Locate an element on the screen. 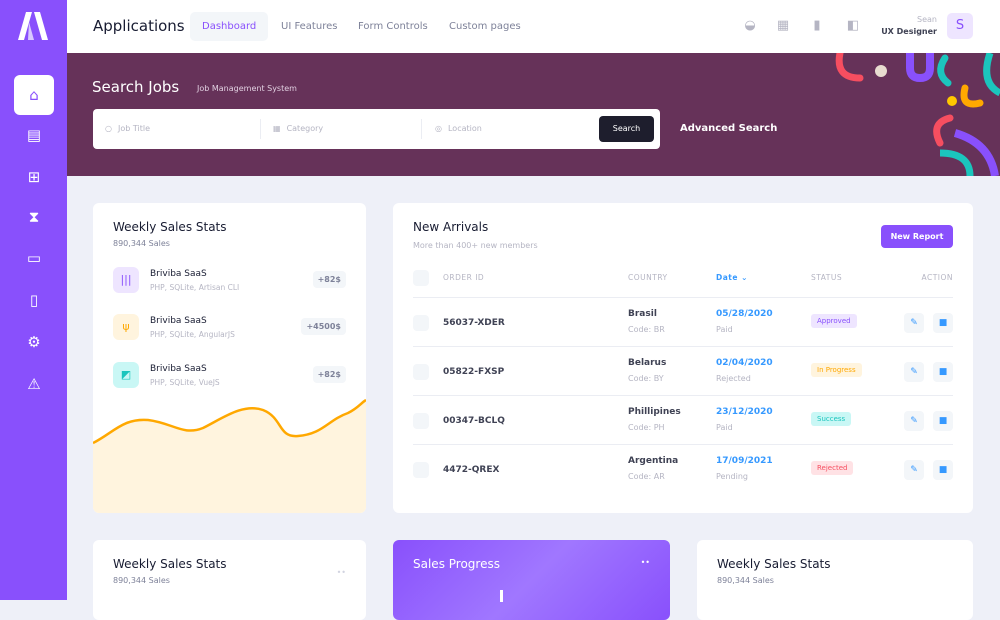 The image size is (1000, 620). avatar: S is located at coordinates (960, 26).